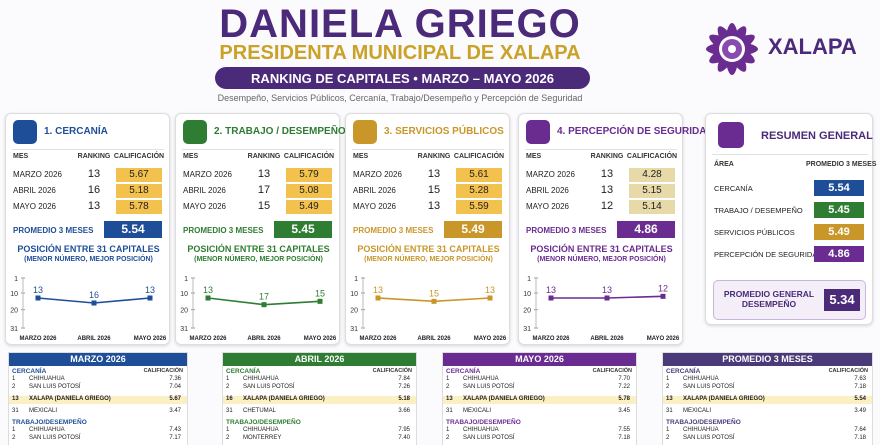  I want to click on row-rank: 31, so click(669, 411).